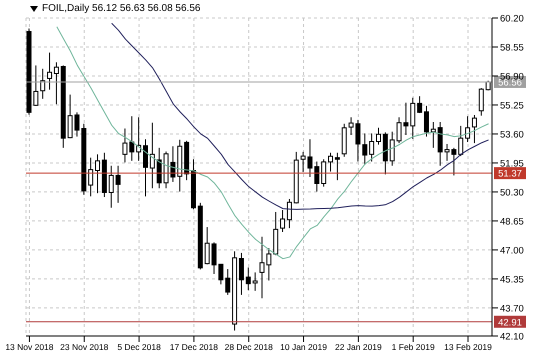 This screenshot has height=358, width=536. Describe the element at coordinates (512, 222) in the screenshot. I see `y-tick-label: 48.65` at that location.